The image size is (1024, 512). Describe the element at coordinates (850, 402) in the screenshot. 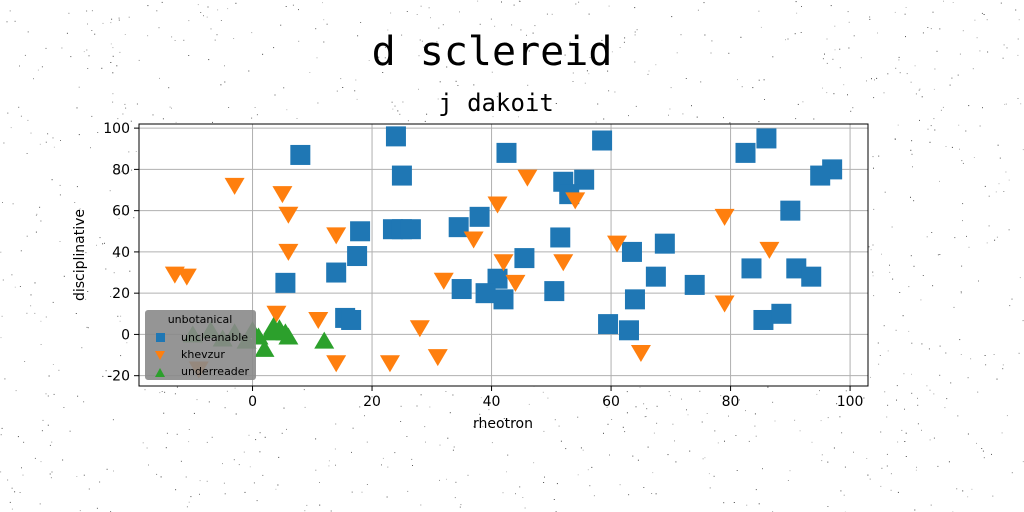

I see `x-tick-label: 100` at that location.